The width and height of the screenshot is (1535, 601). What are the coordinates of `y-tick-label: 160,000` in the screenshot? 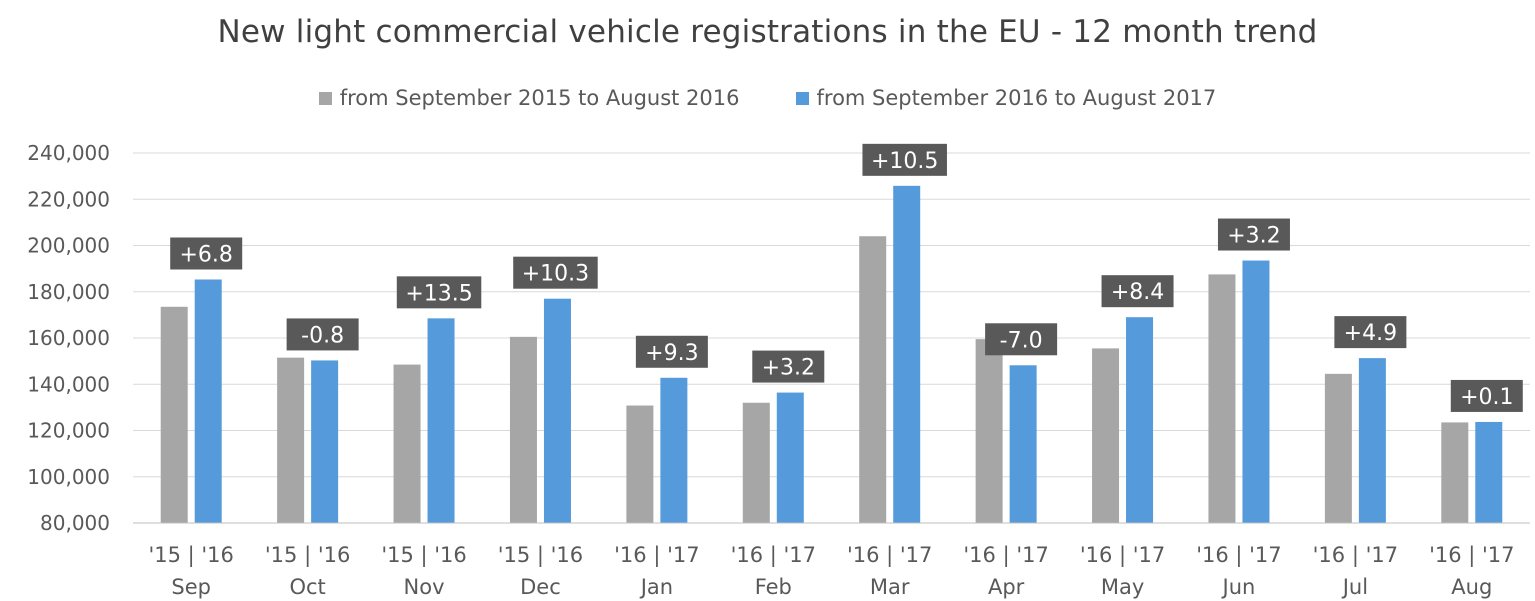 It's located at (68, 338).